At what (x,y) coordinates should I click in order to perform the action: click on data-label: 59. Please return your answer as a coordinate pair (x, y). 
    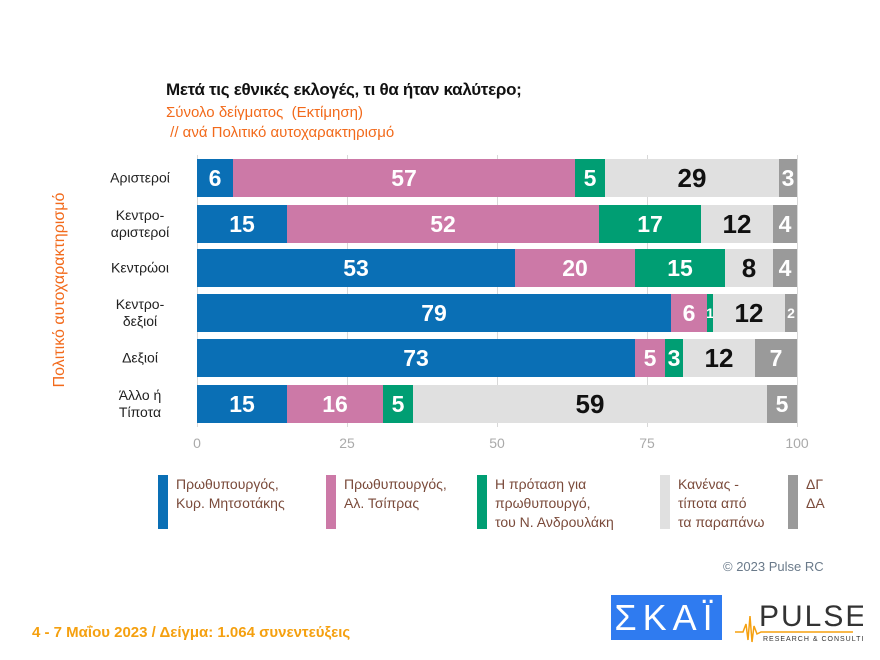
    Looking at the image, I should click on (590, 403).